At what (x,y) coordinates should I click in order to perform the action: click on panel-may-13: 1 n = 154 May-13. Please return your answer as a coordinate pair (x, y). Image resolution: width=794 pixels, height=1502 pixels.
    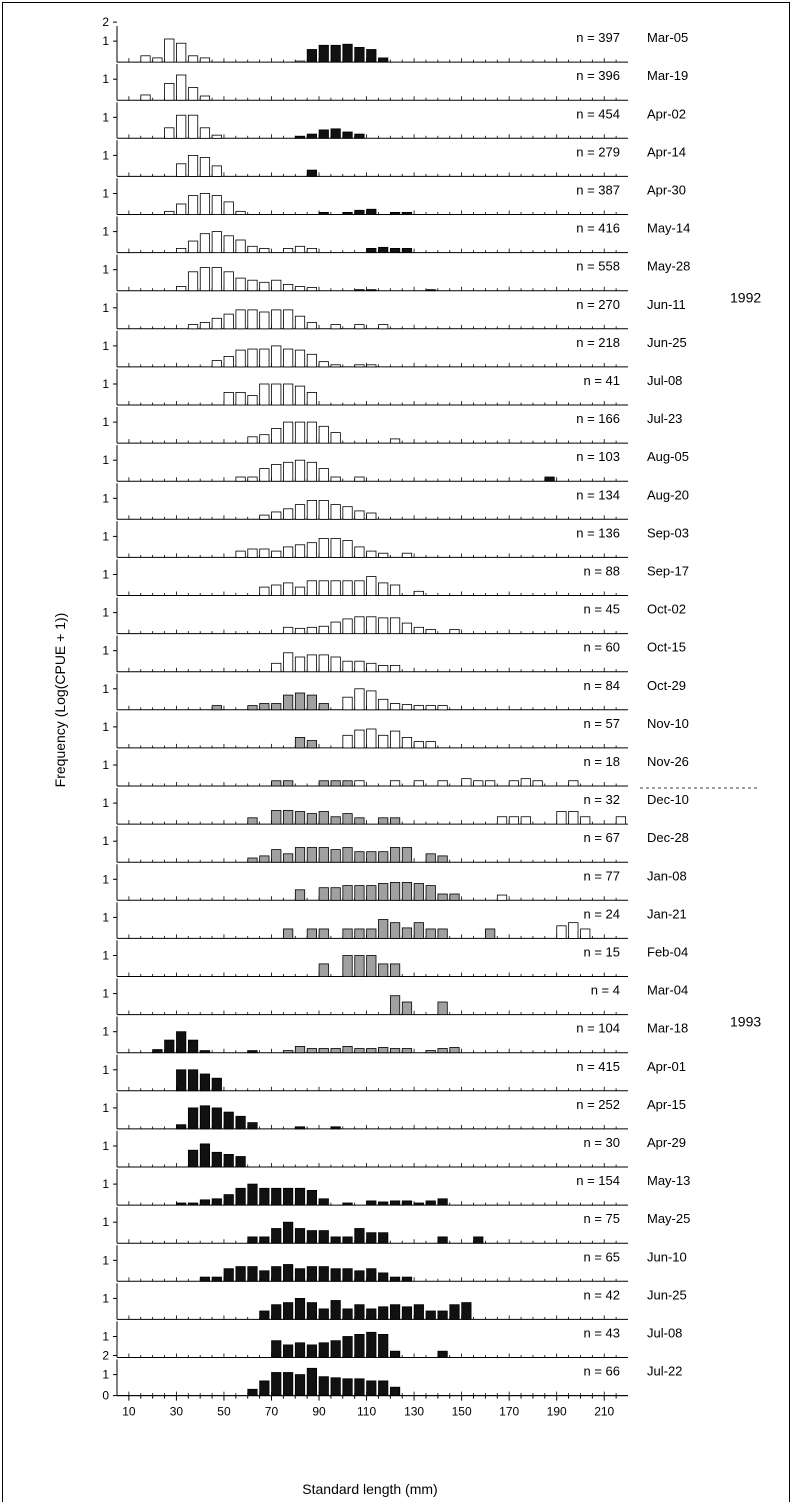
    Looking at the image, I should click on (396, 1187).